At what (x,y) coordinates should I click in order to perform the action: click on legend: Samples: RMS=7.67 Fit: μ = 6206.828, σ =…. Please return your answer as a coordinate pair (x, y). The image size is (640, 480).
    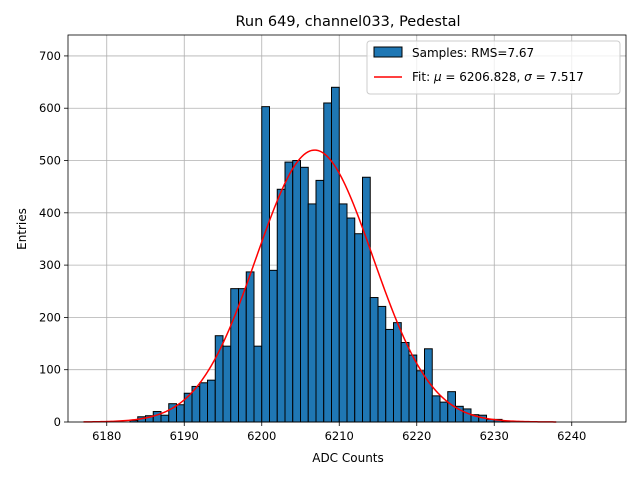
    Looking at the image, I should click on (493, 67).